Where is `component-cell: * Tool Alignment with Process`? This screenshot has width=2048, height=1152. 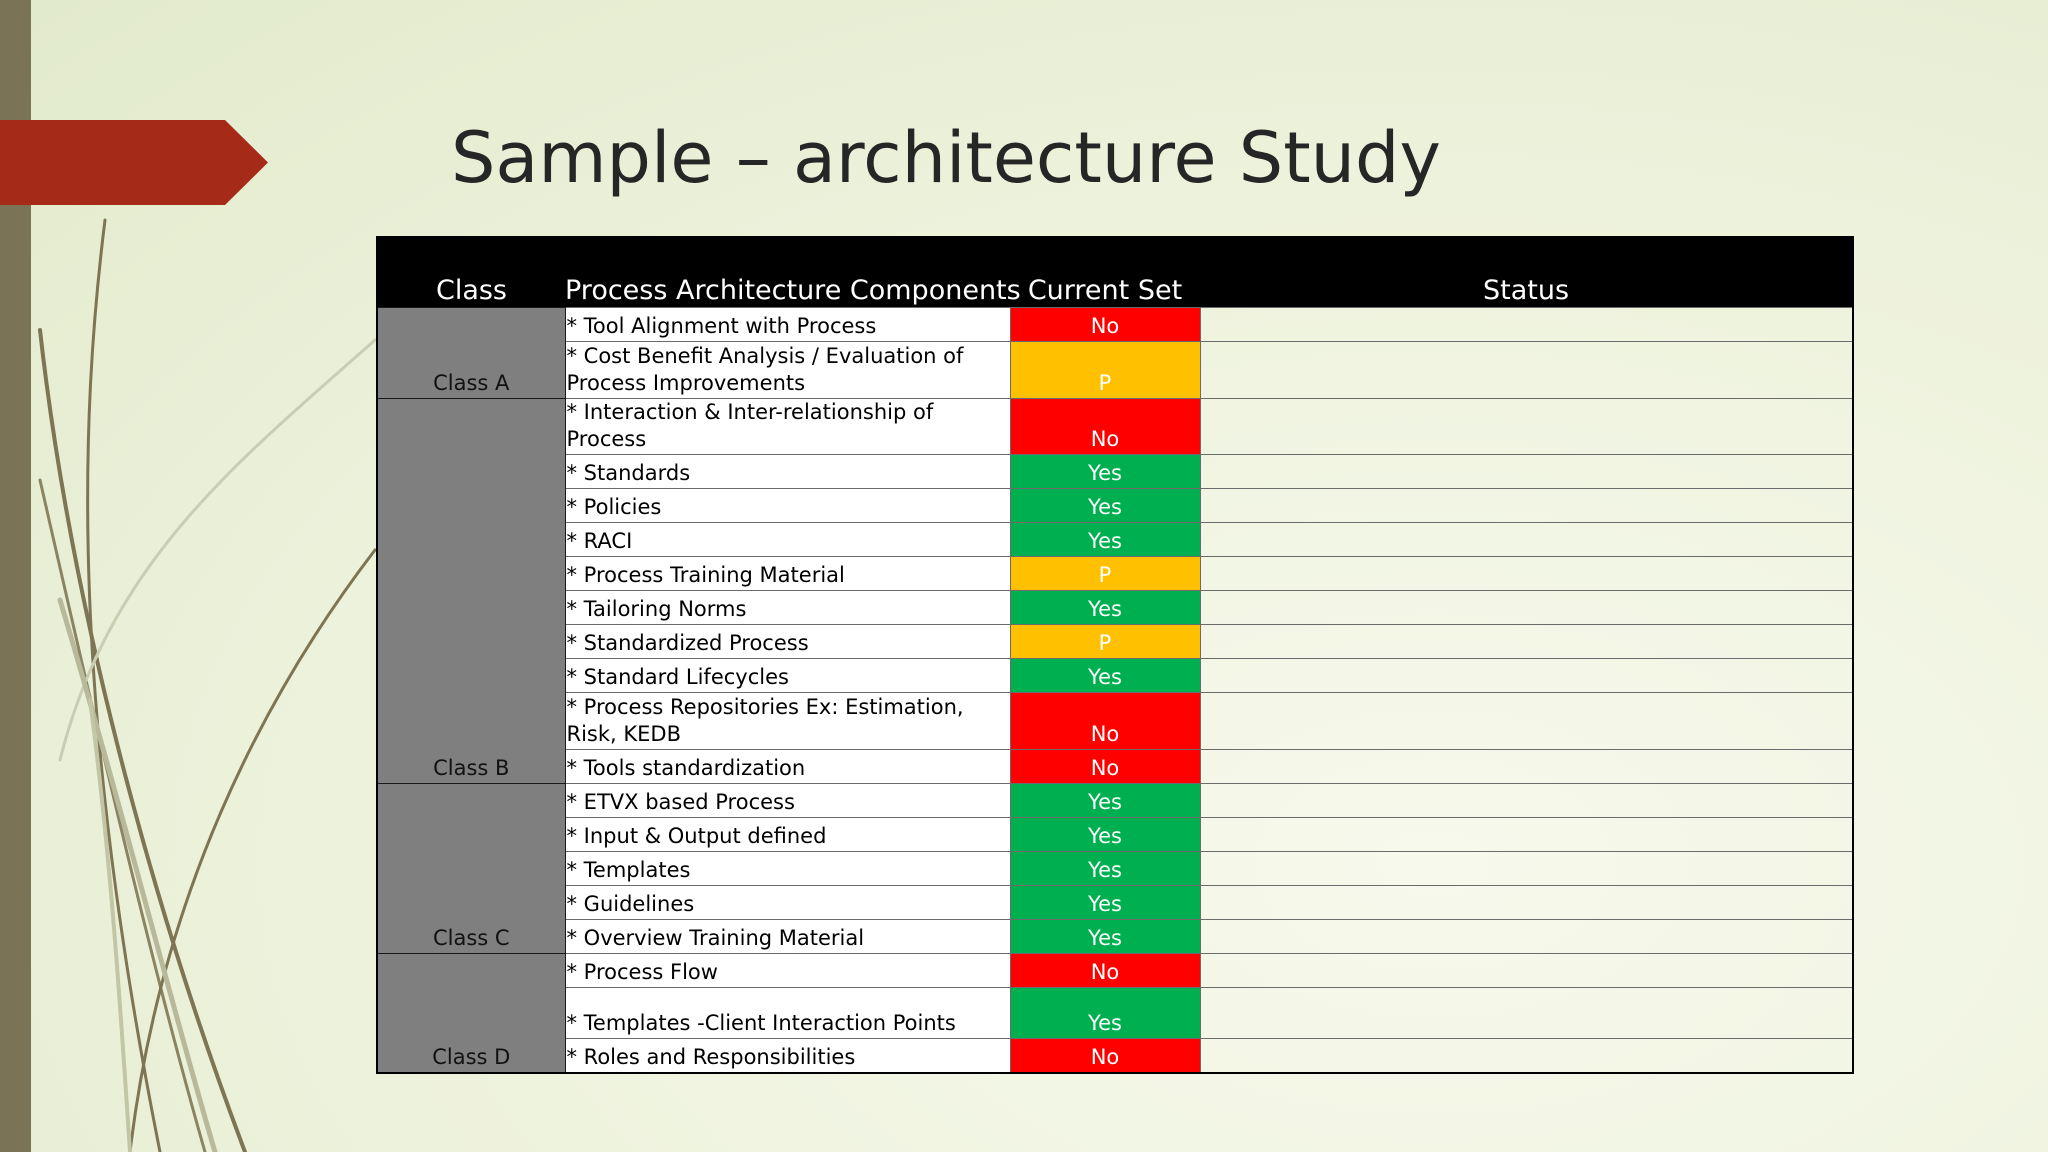
component-cell: * Tool Alignment with Process is located at coordinates (787, 324).